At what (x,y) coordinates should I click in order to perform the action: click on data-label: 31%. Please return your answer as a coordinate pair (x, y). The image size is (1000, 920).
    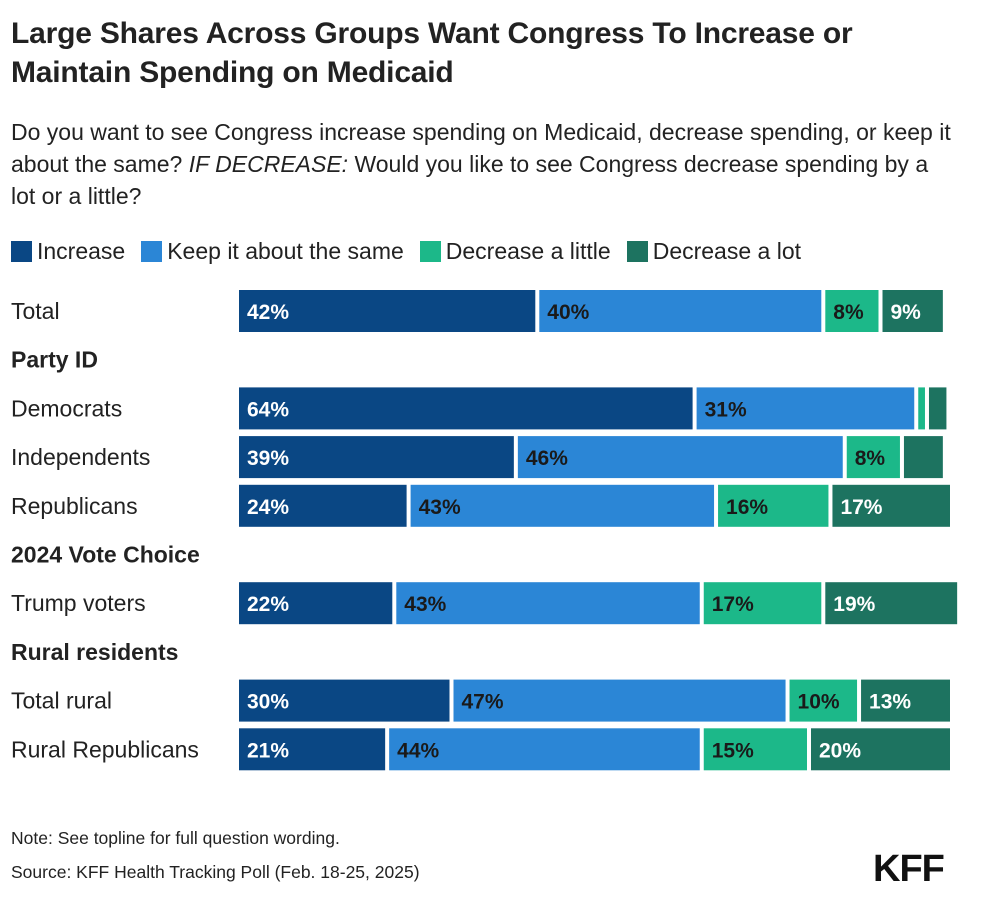
    Looking at the image, I should click on (726, 409).